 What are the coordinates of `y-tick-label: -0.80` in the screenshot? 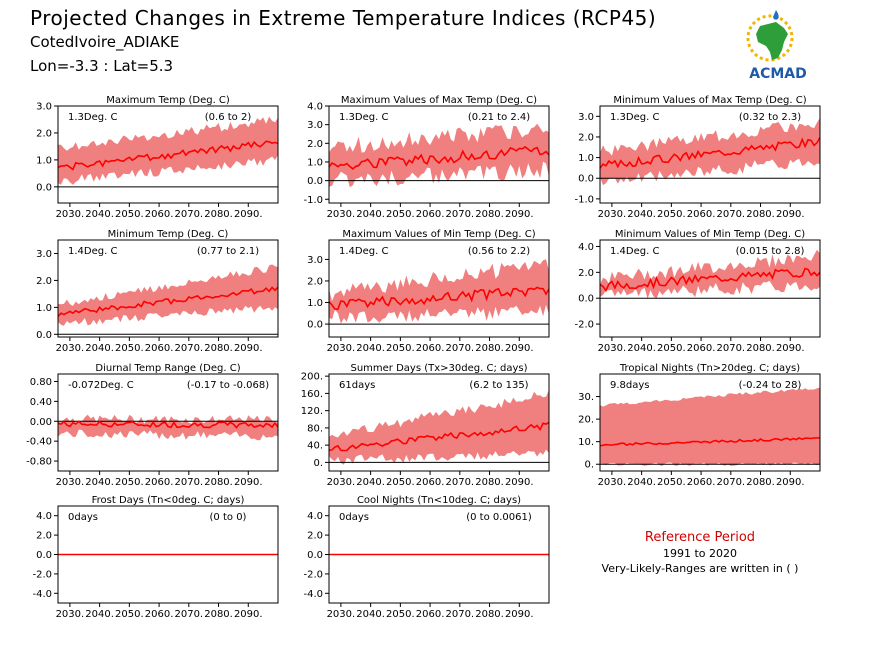 It's located at (39, 462).